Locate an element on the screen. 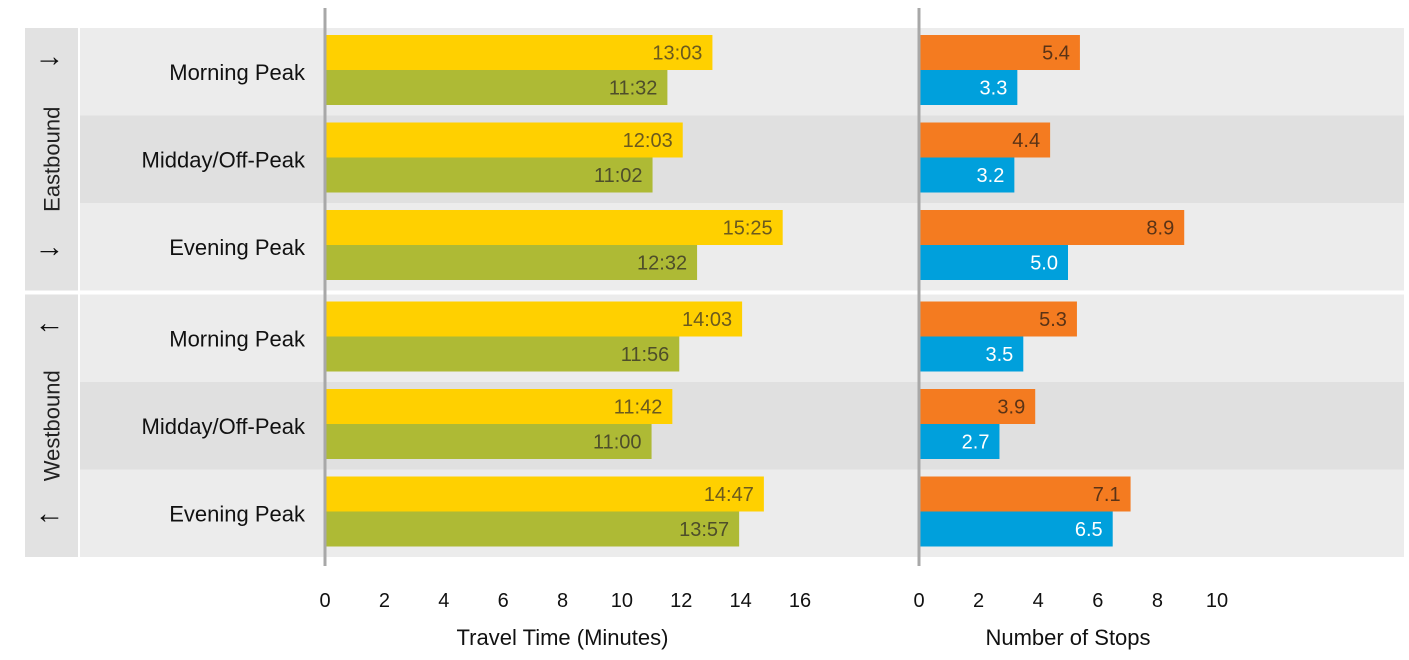 This screenshot has width=1409, height=660. data-label: 11:02 is located at coordinates (618, 176).